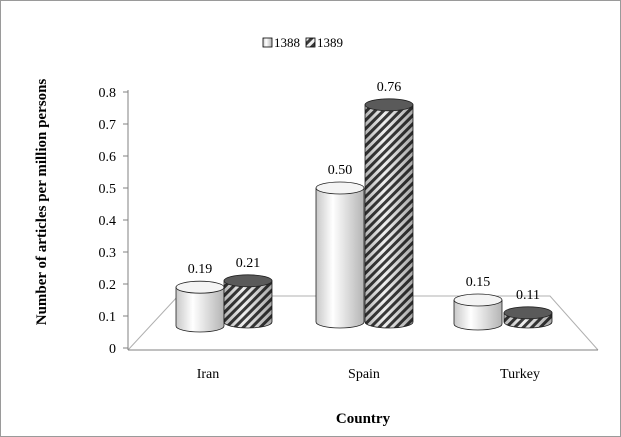 The height and width of the screenshot is (437, 621). I want to click on y-tick-label: 0.1, so click(108, 317).